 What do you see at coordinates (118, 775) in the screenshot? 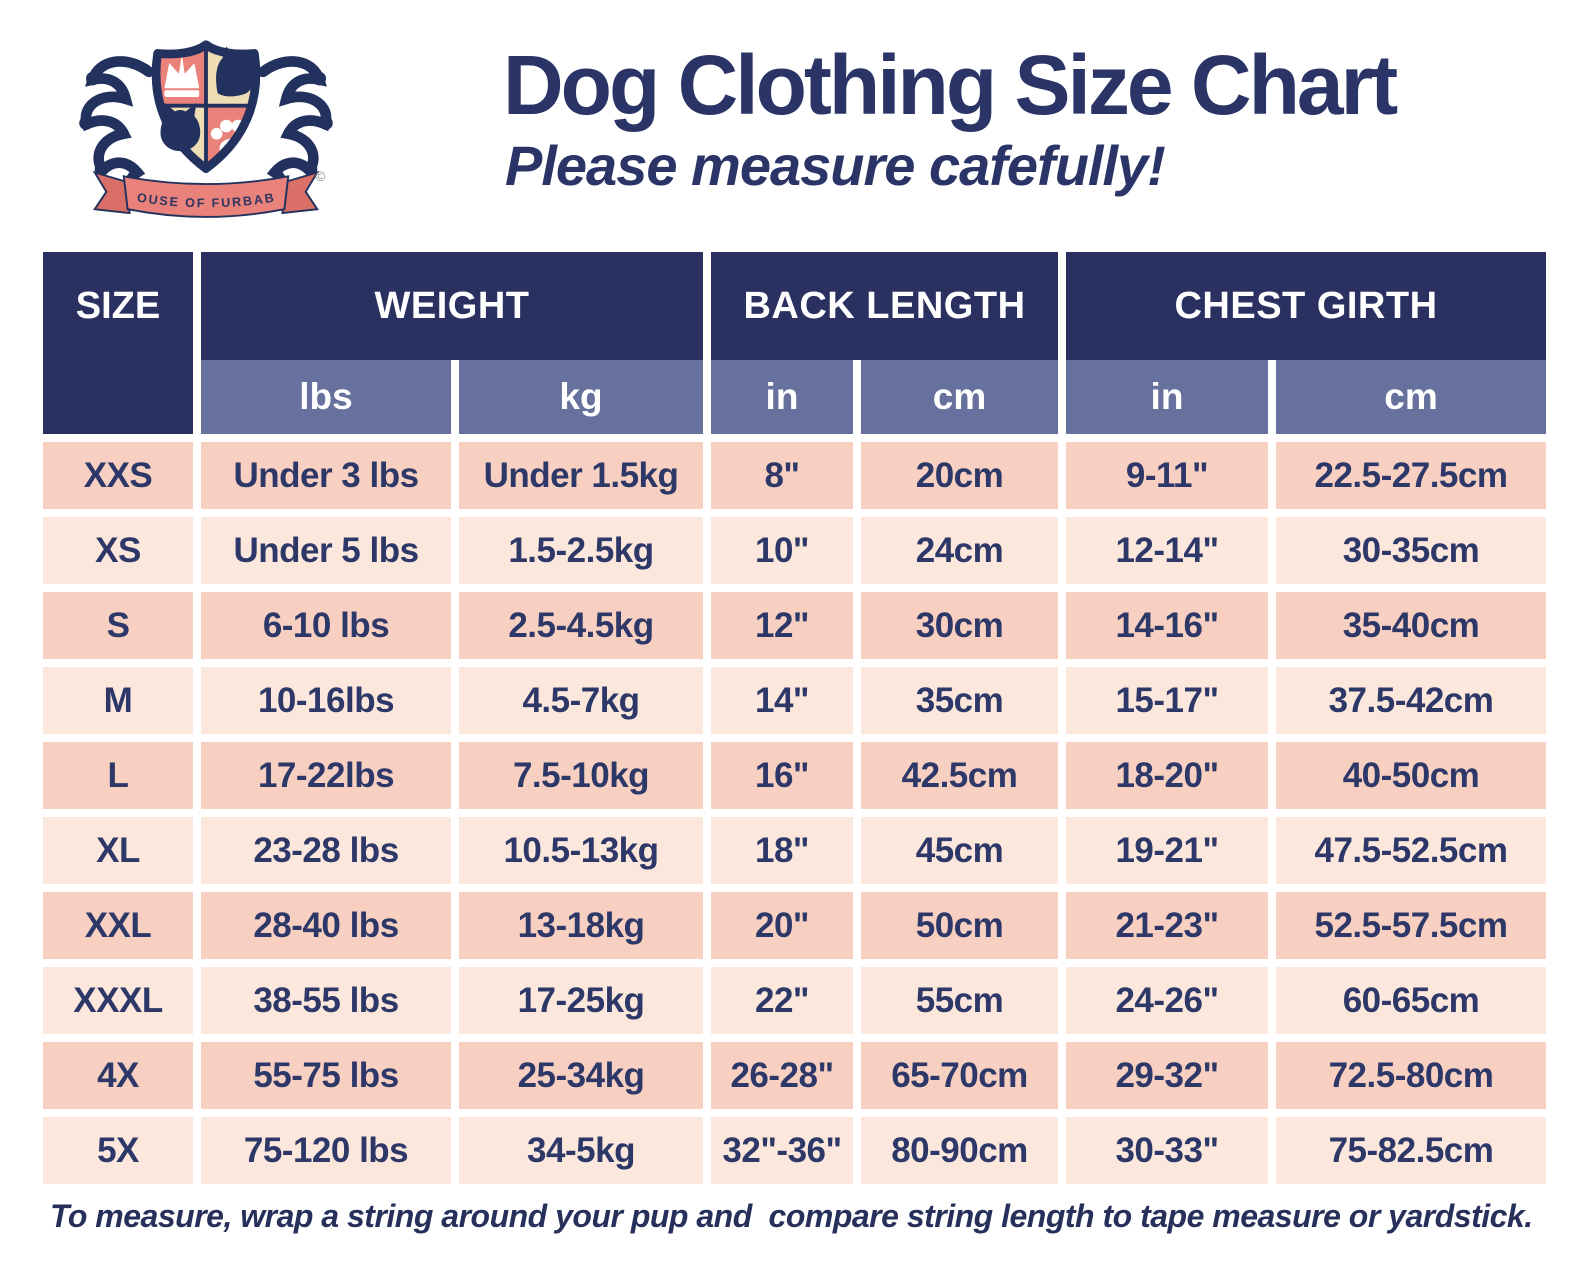
I see `size-cell: L` at bounding box center [118, 775].